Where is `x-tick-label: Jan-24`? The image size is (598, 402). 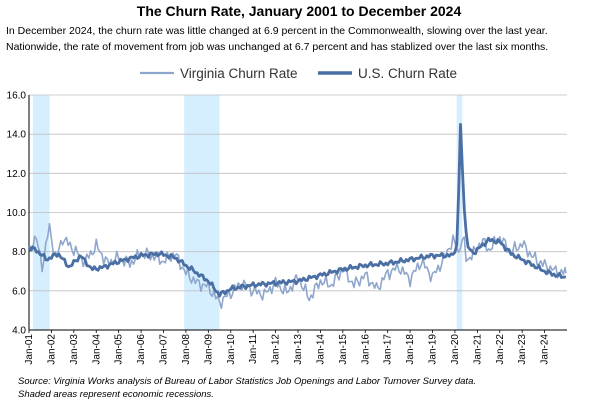
x-tick-label: Jan-24 is located at coordinates (545, 349).